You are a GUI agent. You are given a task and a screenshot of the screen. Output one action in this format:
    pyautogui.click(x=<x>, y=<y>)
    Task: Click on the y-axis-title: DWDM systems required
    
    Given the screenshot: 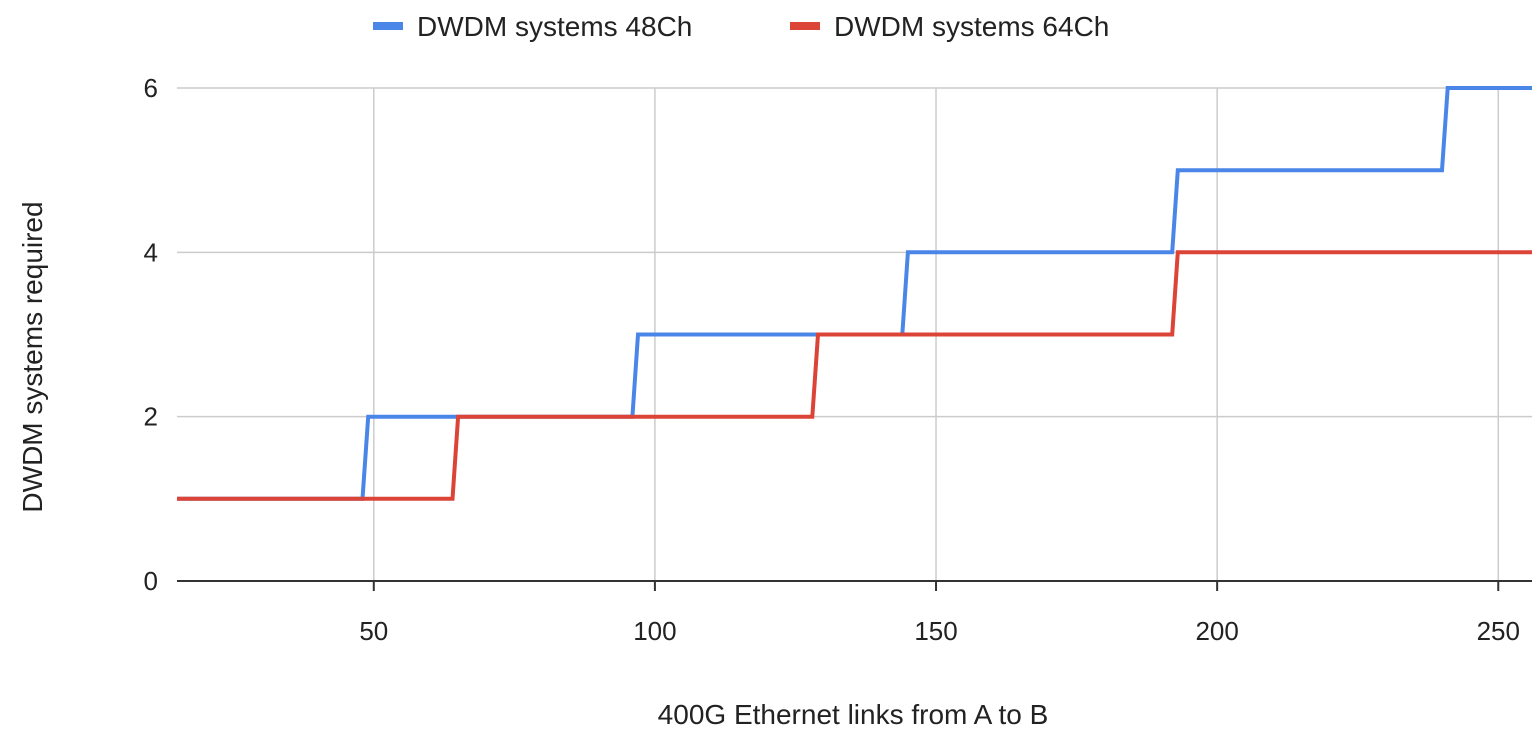 What is the action you would take?
    pyautogui.click(x=32, y=356)
    